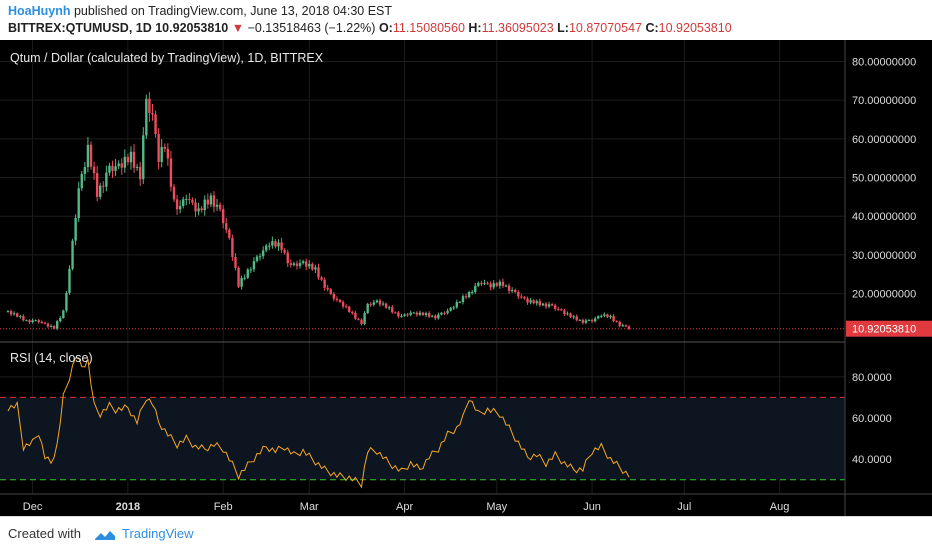 The image size is (932, 551). I want to click on last-price-tag: 10.92053810, so click(889, 328).